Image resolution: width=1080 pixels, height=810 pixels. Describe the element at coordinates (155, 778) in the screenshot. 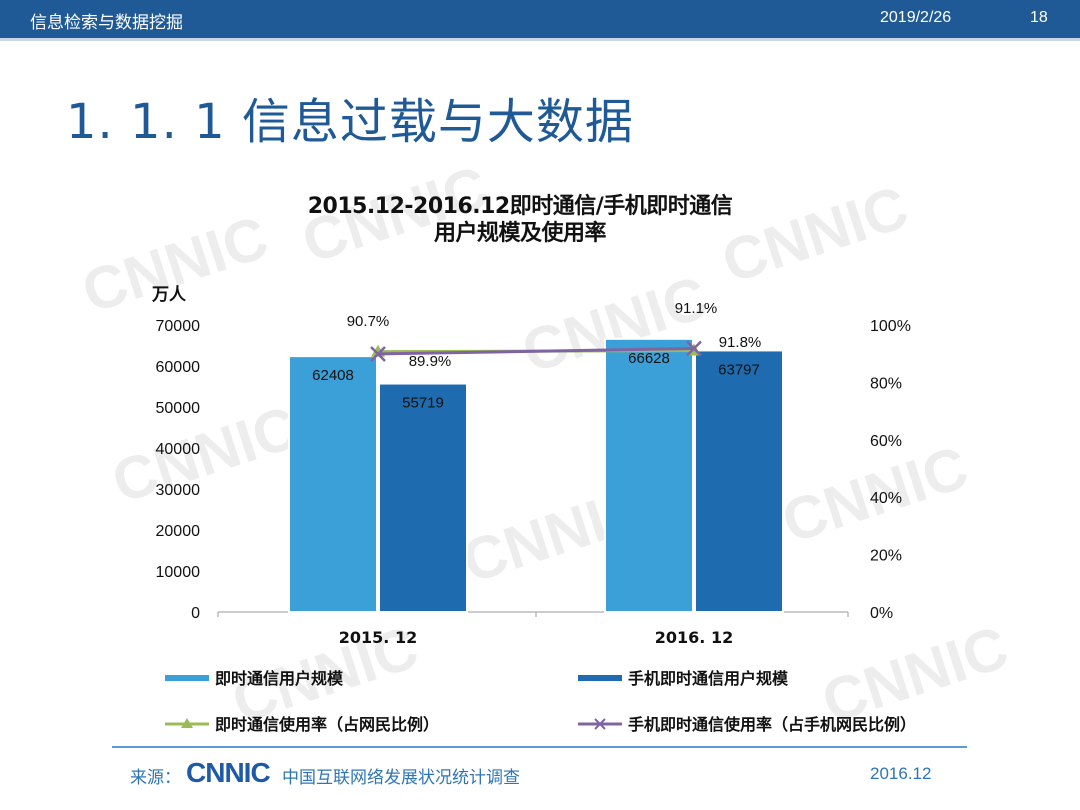

I see `footer-source-label: 来源：` at that location.